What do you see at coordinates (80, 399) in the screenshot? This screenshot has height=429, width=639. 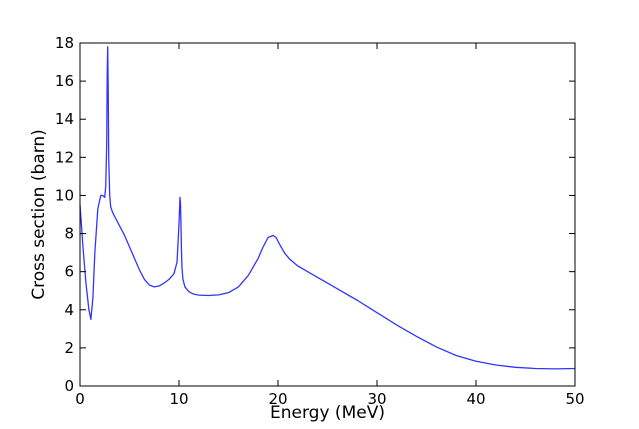 I see `x-tick-label: 0` at bounding box center [80, 399].